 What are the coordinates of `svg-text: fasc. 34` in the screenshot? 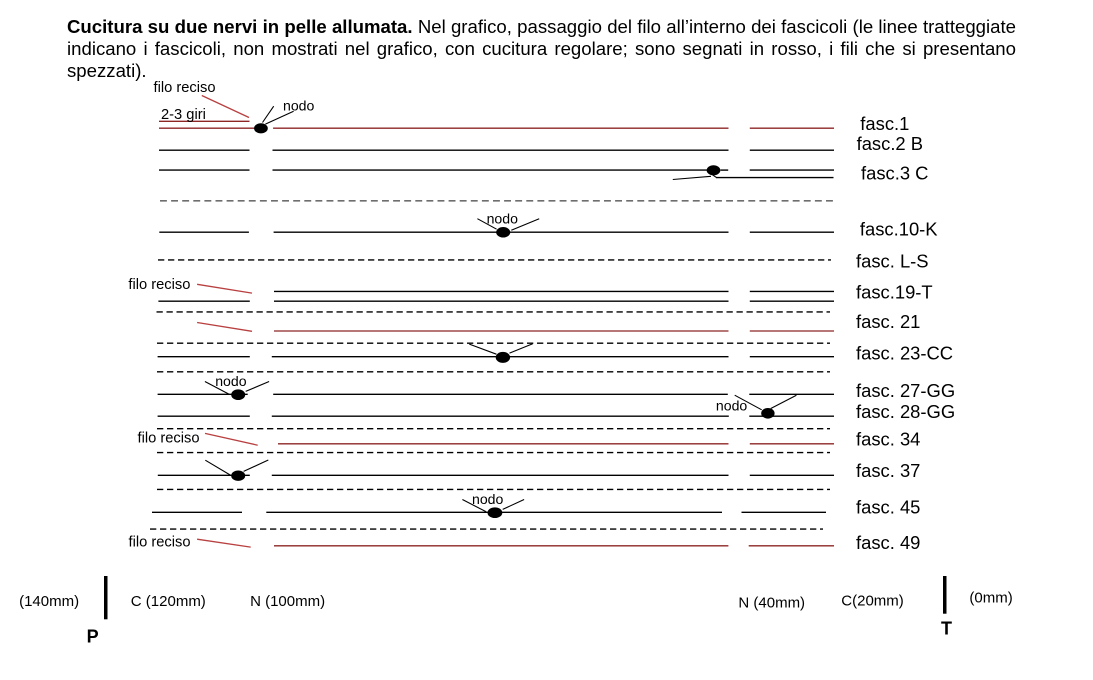 It's located at (888, 439).